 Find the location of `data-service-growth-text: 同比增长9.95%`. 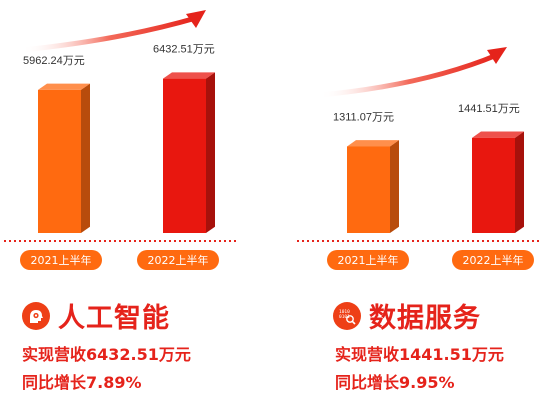

data-service-growth-text: 同比增长9.95% is located at coordinates (395, 382).